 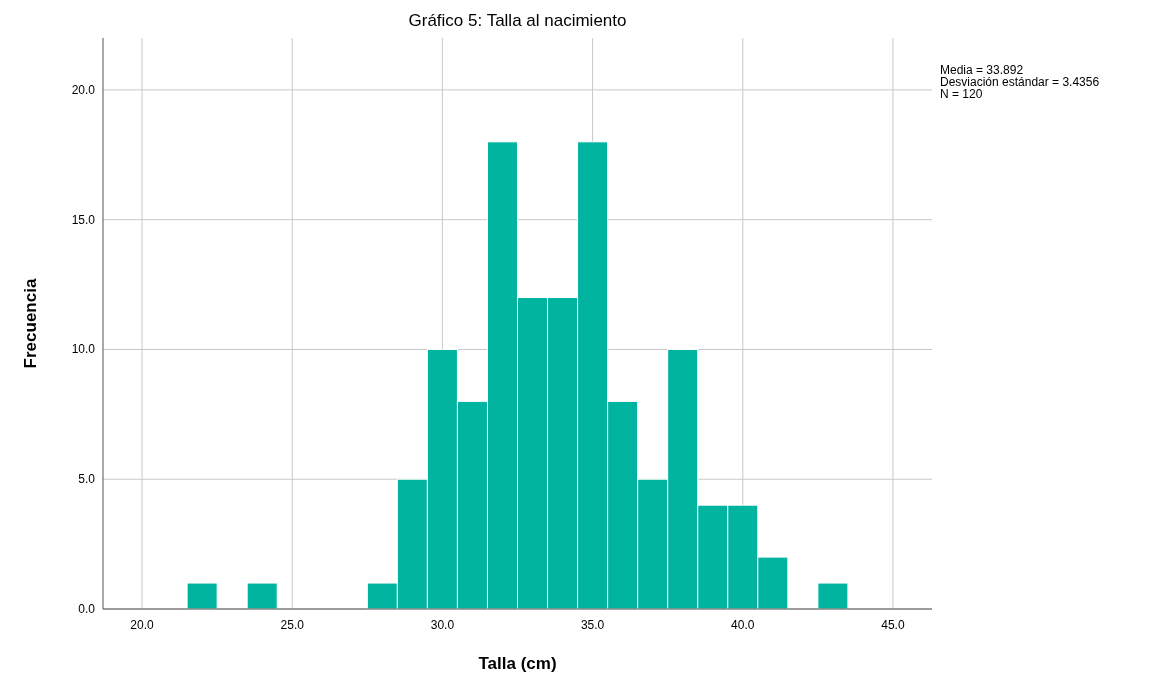 What do you see at coordinates (982, 70) in the screenshot?
I see `text: Media = 33.892` at bounding box center [982, 70].